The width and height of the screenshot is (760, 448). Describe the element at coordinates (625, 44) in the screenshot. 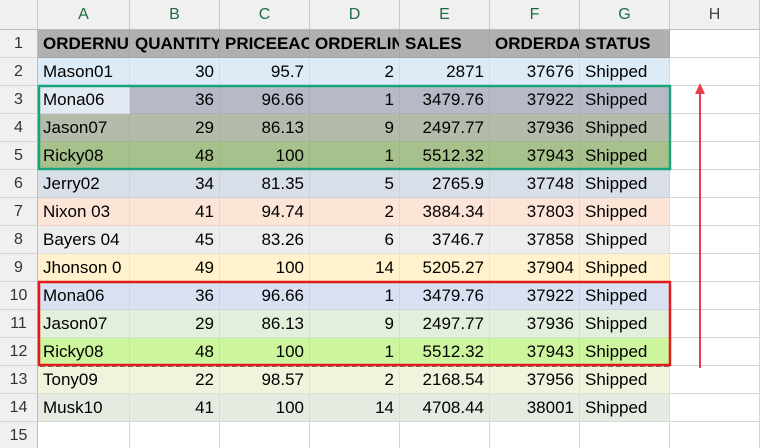

I see `header-cell: STATUS` at that location.